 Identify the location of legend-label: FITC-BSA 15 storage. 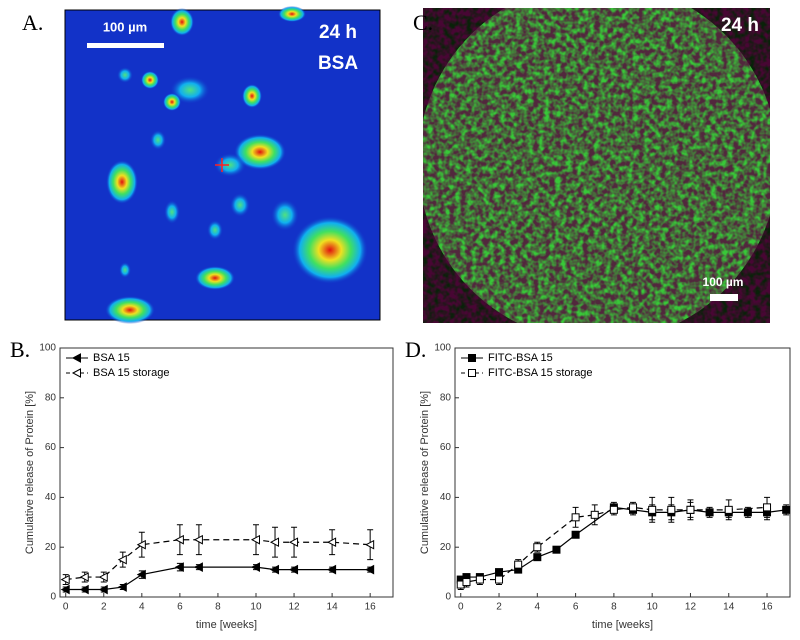
(540, 373).